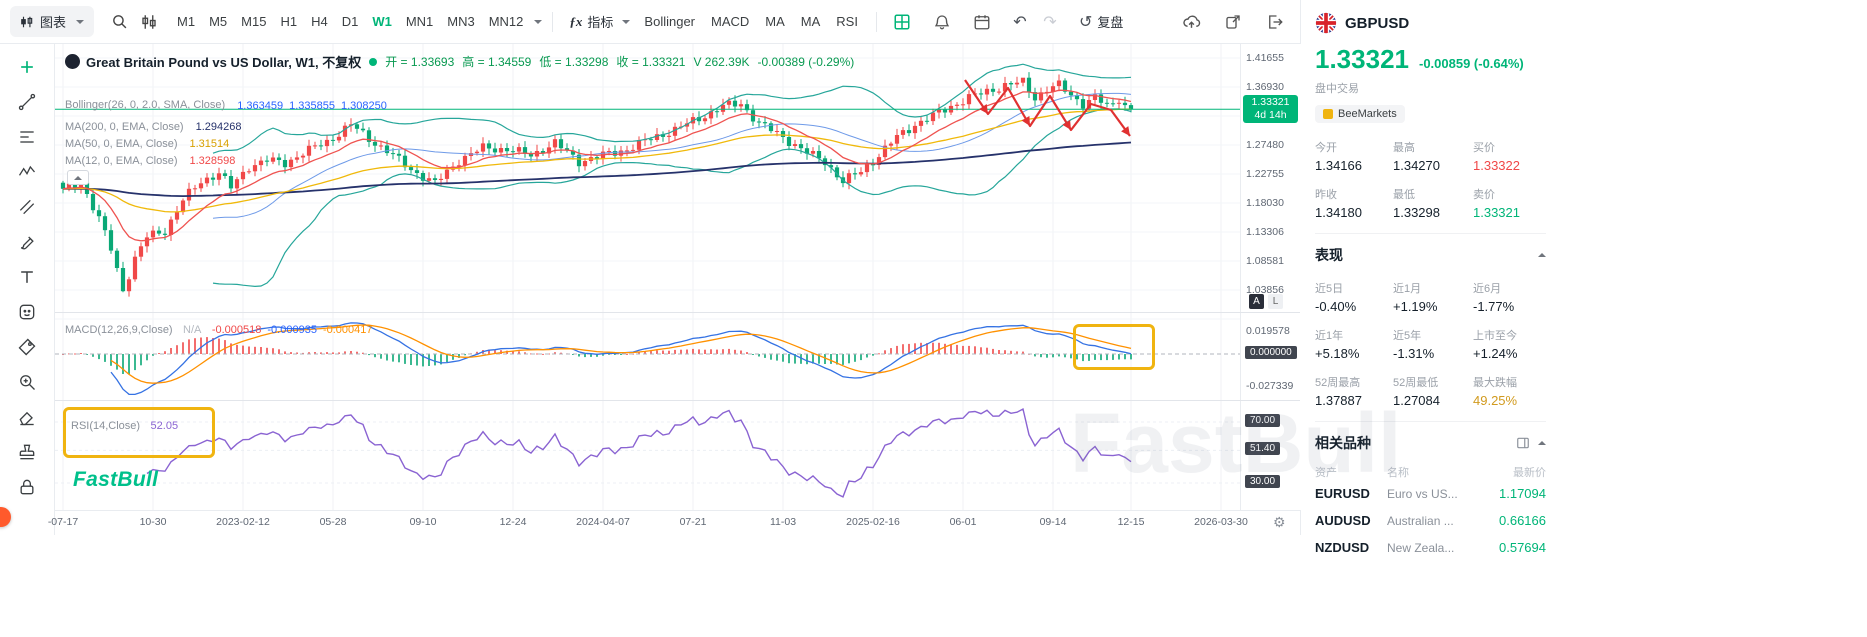 This screenshot has height=637, width=1867. I want to click on waves-tool-icon, so click(27, 172).